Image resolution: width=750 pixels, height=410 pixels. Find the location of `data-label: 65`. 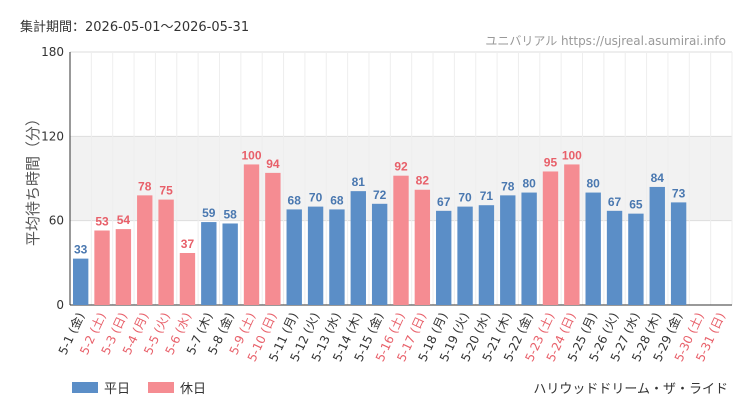

data-label: 65 is located at coordinates (636, 205).